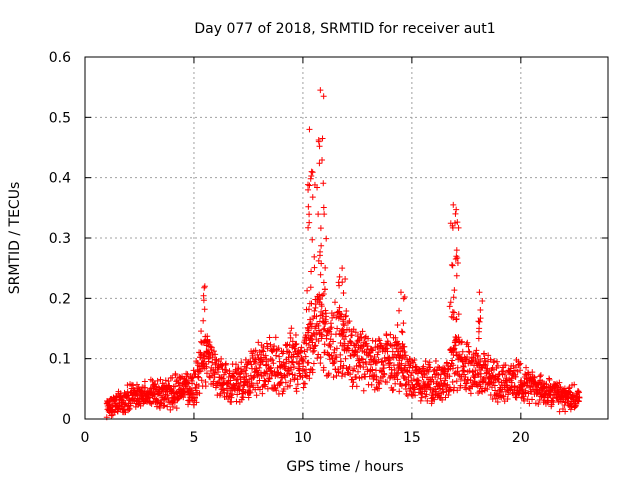 This screenshot has height=480, width=640. What do you see at coordinates (454, 290) in the screenshot?
I see `data-point-2089` at bounding box center [454, 290].